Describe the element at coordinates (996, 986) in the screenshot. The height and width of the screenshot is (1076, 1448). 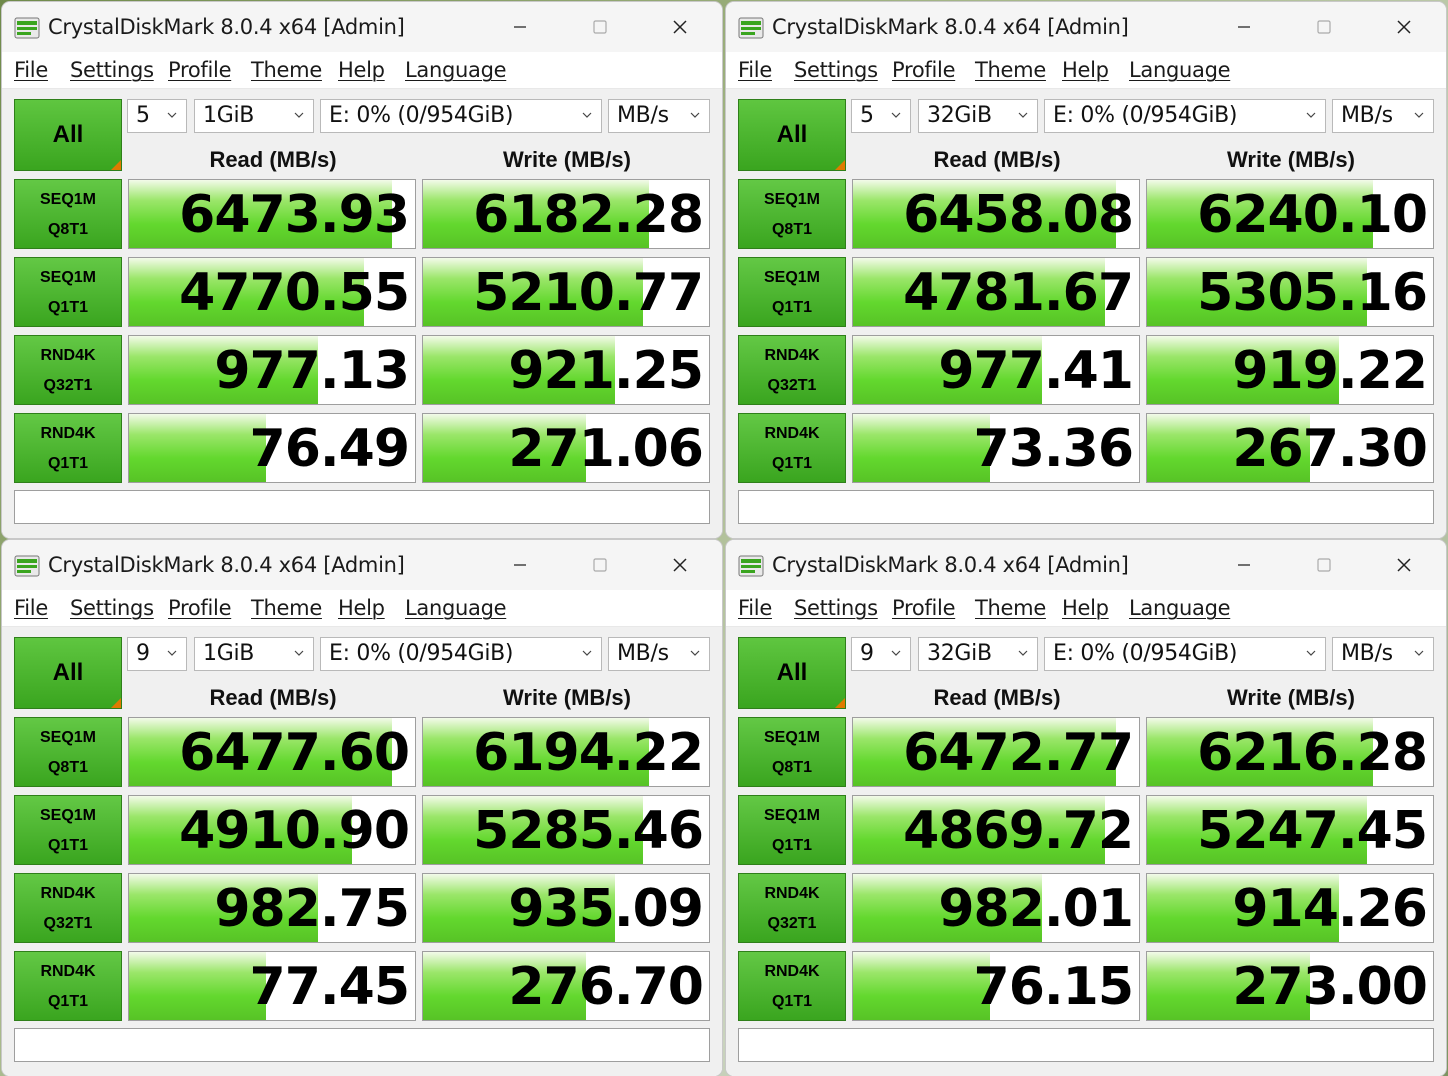
I see `read-result-row-3: 76.15` at that location.